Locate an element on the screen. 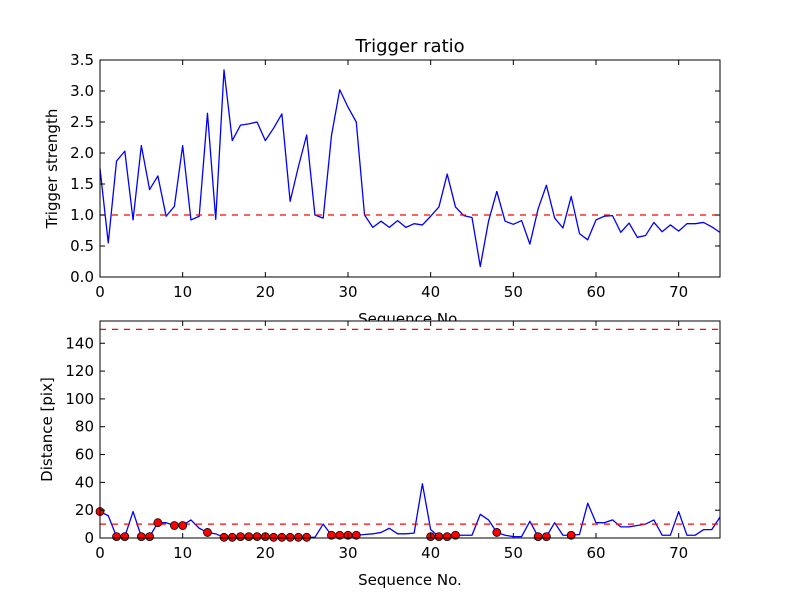  top-yaxis-label: Trigger strength is located at coordinates (52, 169).